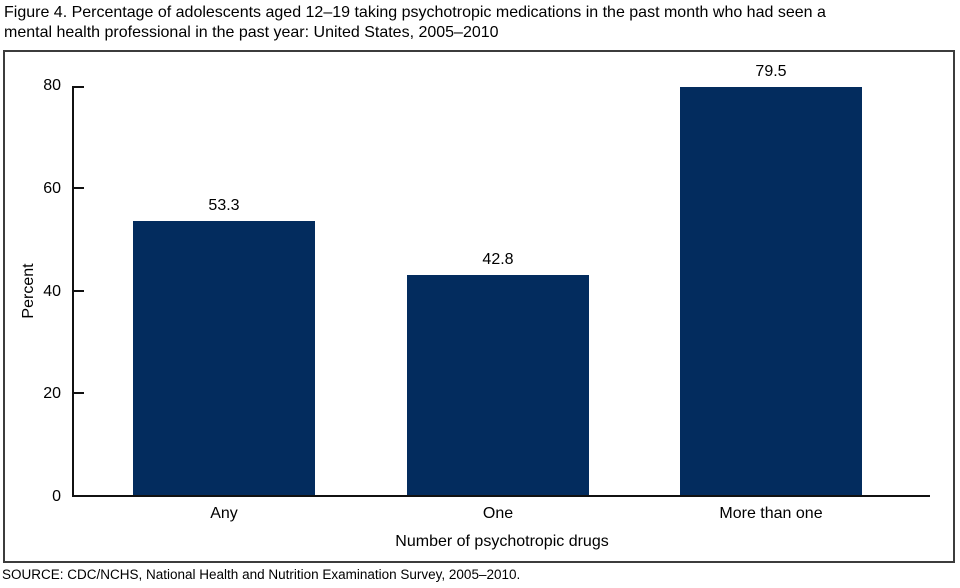  Describe the element at coordinates (52, 291) in the screenshot. I see `y-tick-label: 40` at that location.